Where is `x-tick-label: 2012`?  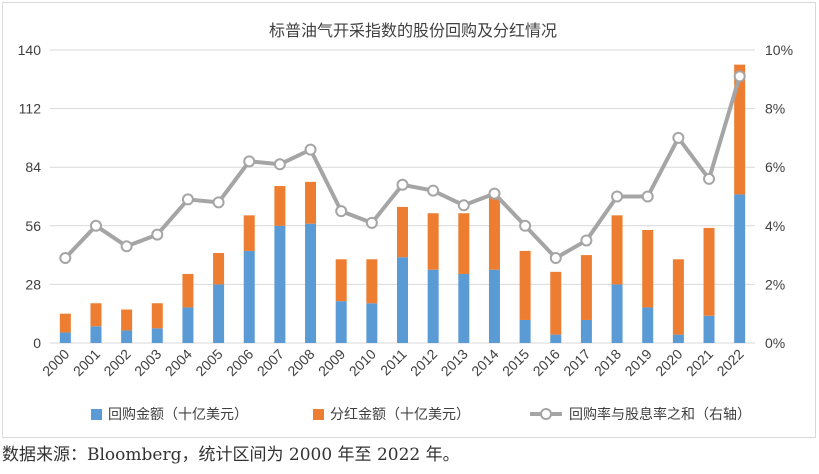 x-tick-label: 2012 is located at coordinates (423, 362).